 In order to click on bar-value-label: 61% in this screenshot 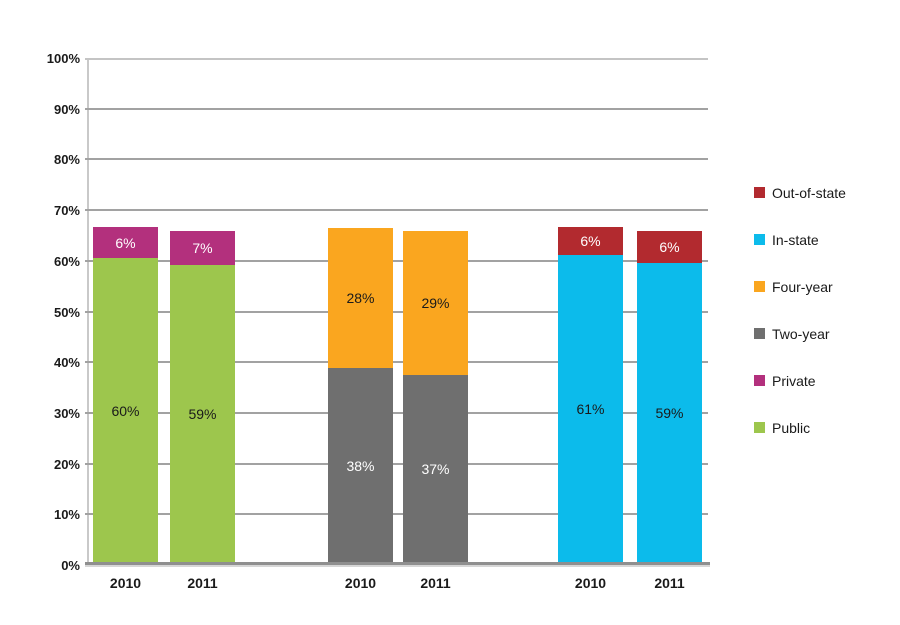, I will do `click(590, 409)`.